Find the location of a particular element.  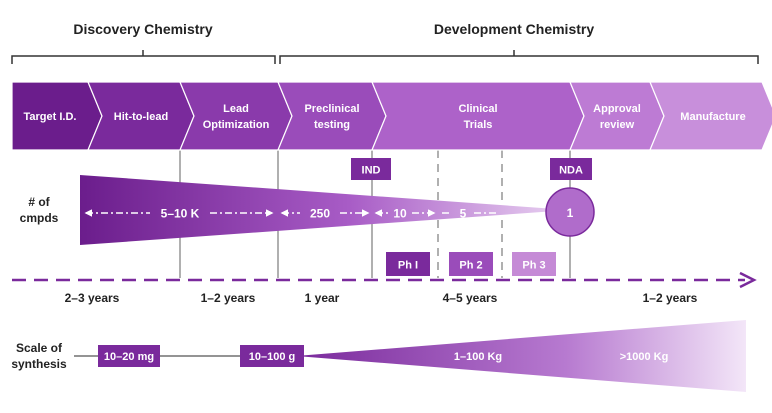

compound-count-phase1: 10 is located at coordinates (400, 214).